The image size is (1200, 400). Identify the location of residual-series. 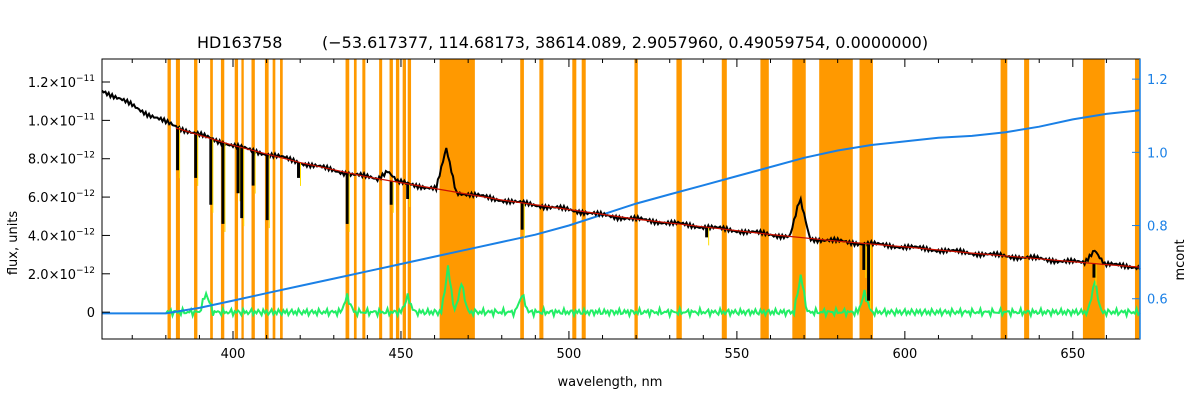
(652, 292).